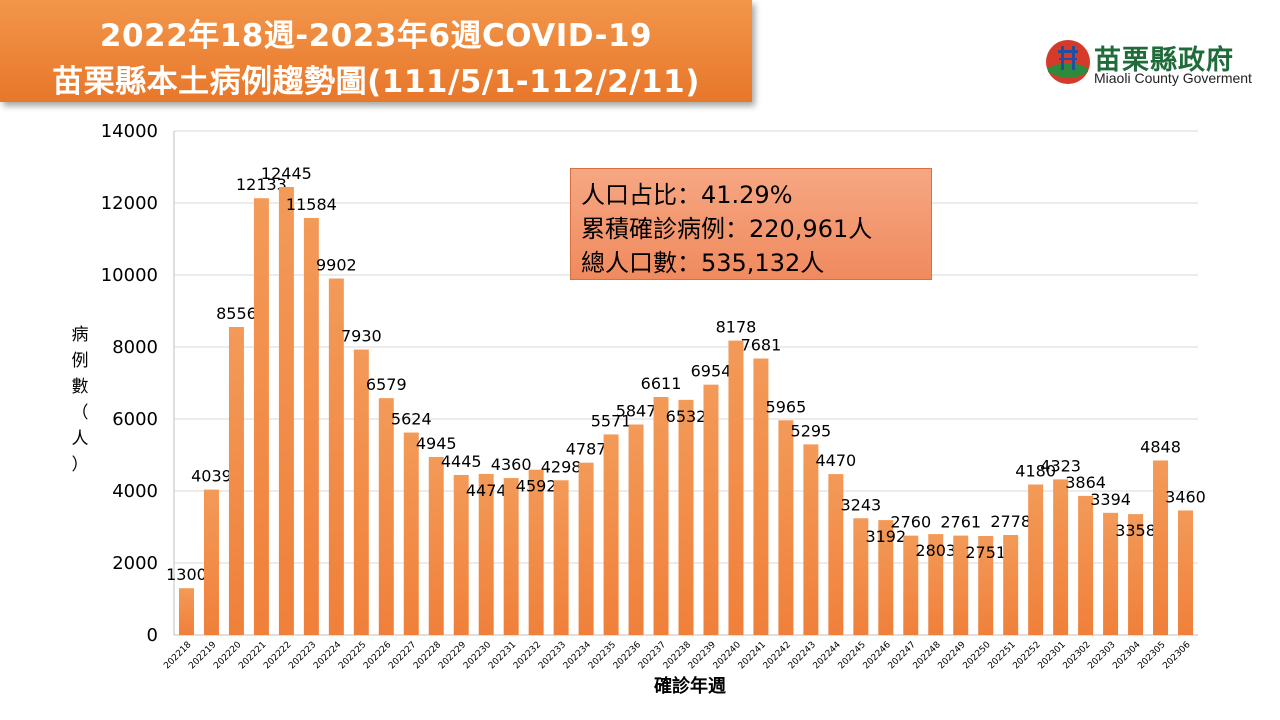  I want to click on title-line-2: 苗栗縣本土病例趨勢圖(111/5/1-112/2/11), so click(376, 82).